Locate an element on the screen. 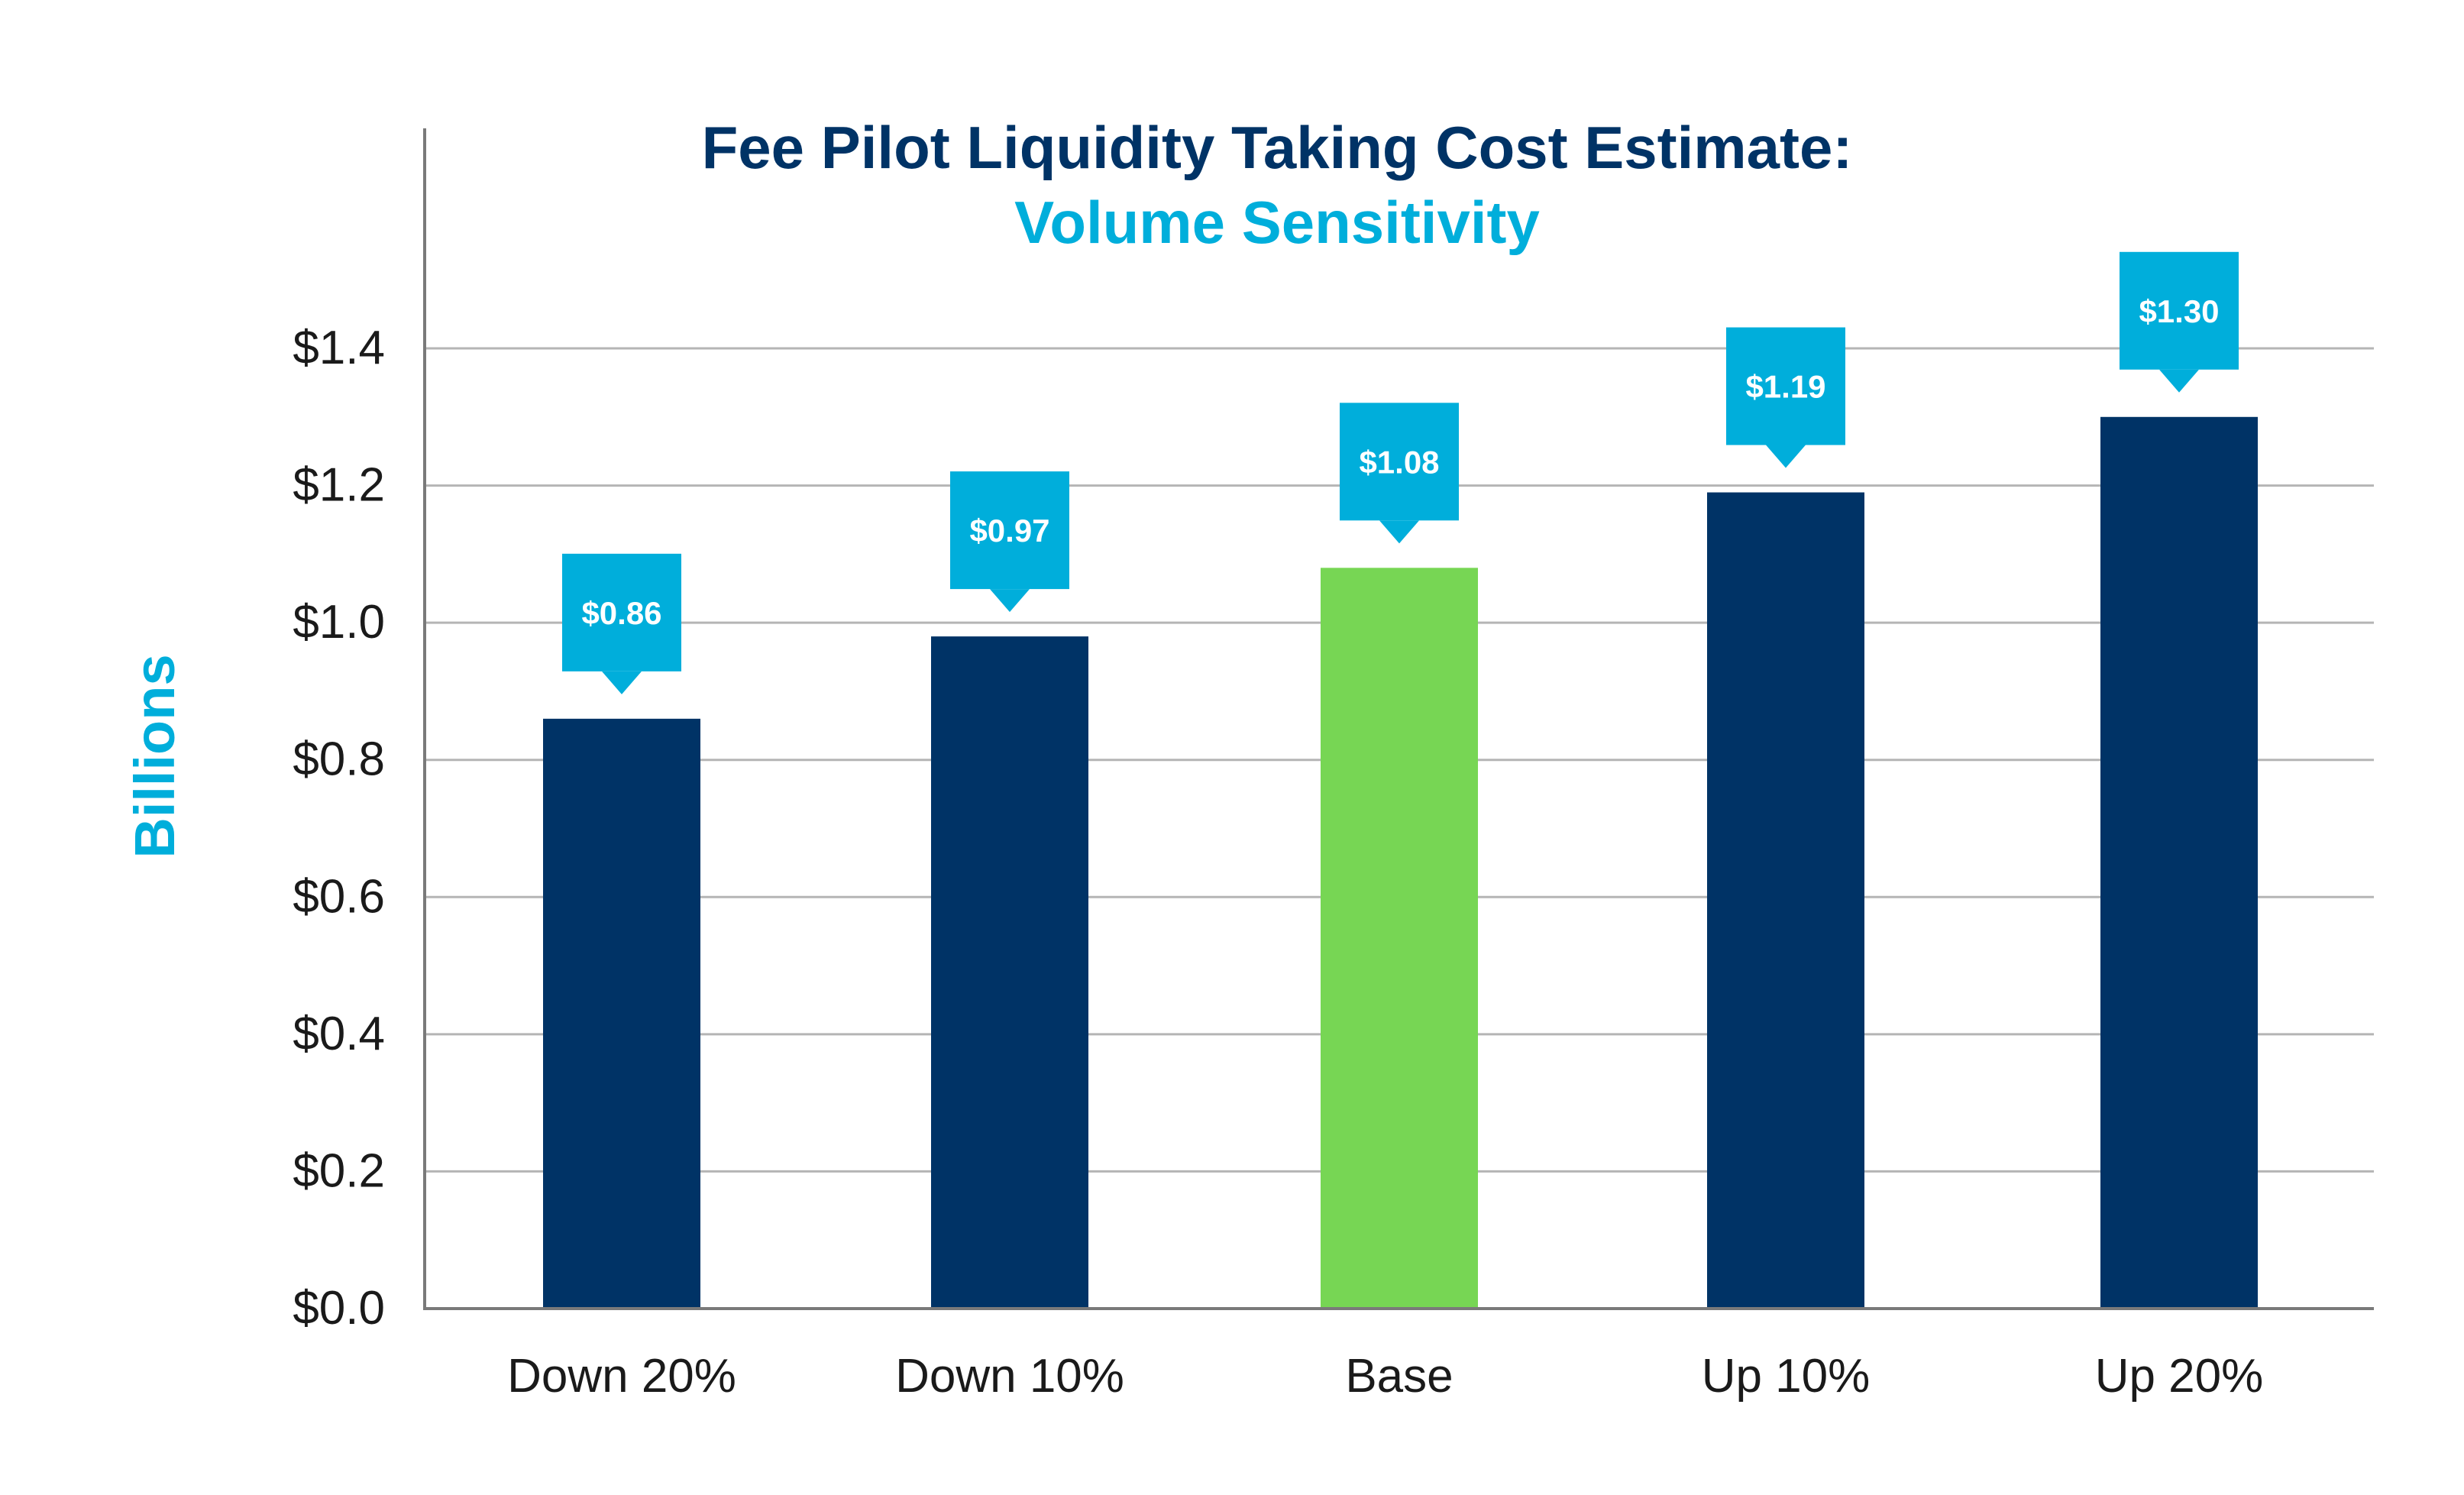  bar-base is located at coordinates (1399, 939).